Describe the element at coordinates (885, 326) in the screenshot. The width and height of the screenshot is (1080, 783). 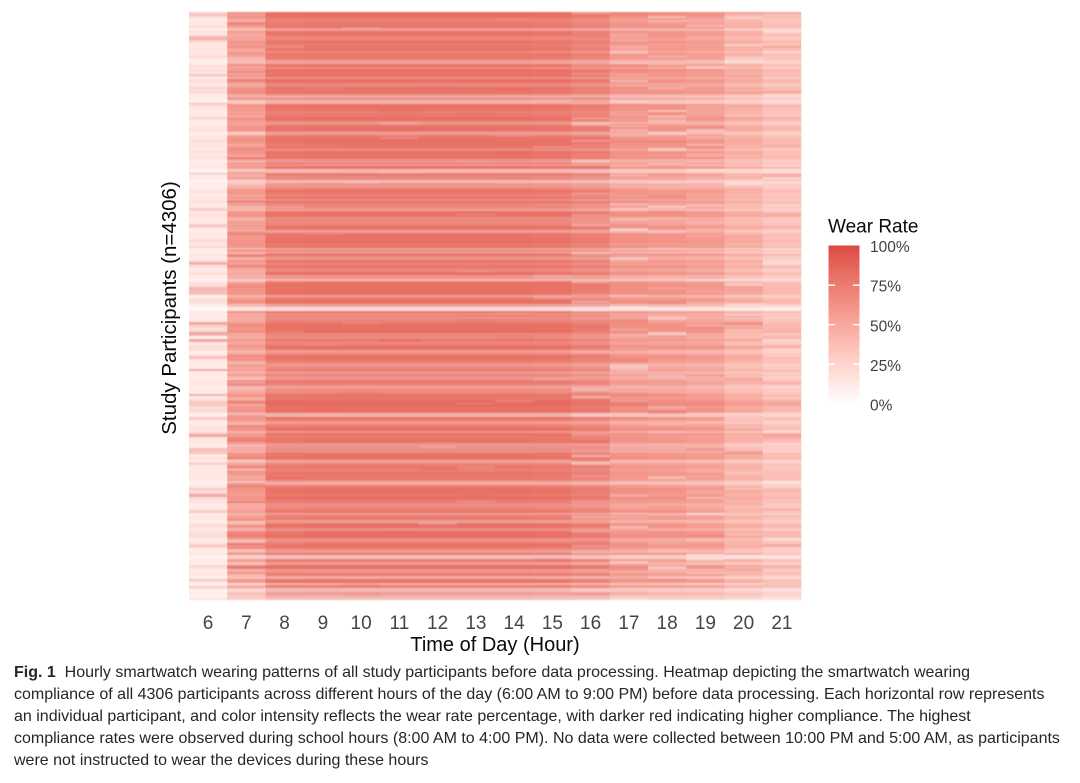
I see `svg-text: 50%` at that location.